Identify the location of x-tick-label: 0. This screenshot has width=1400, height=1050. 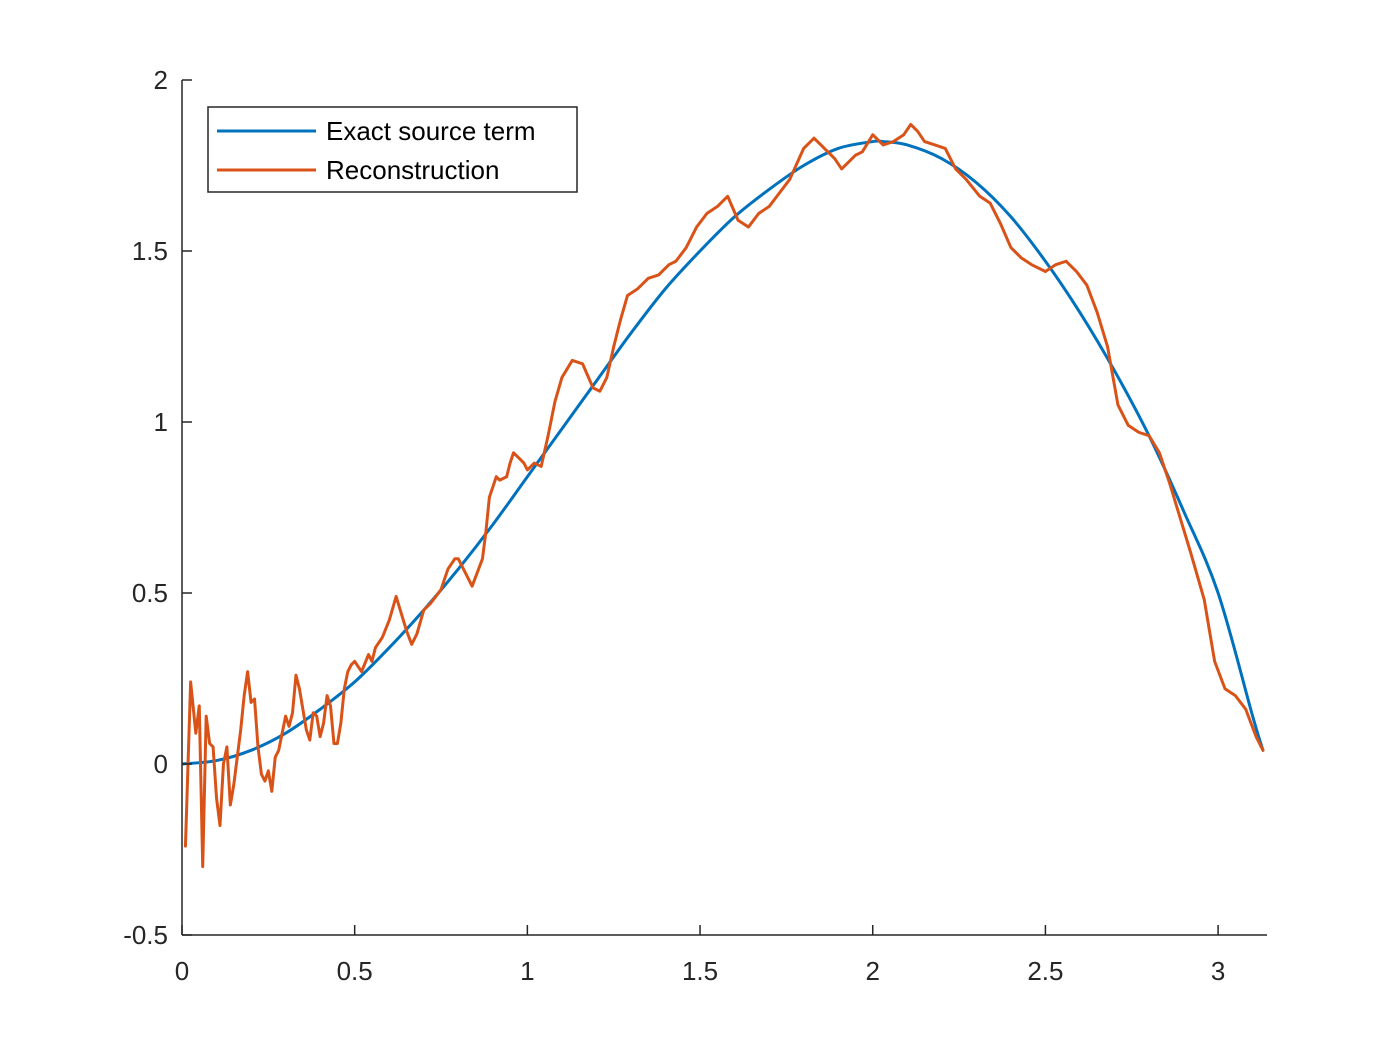
(182, 971).